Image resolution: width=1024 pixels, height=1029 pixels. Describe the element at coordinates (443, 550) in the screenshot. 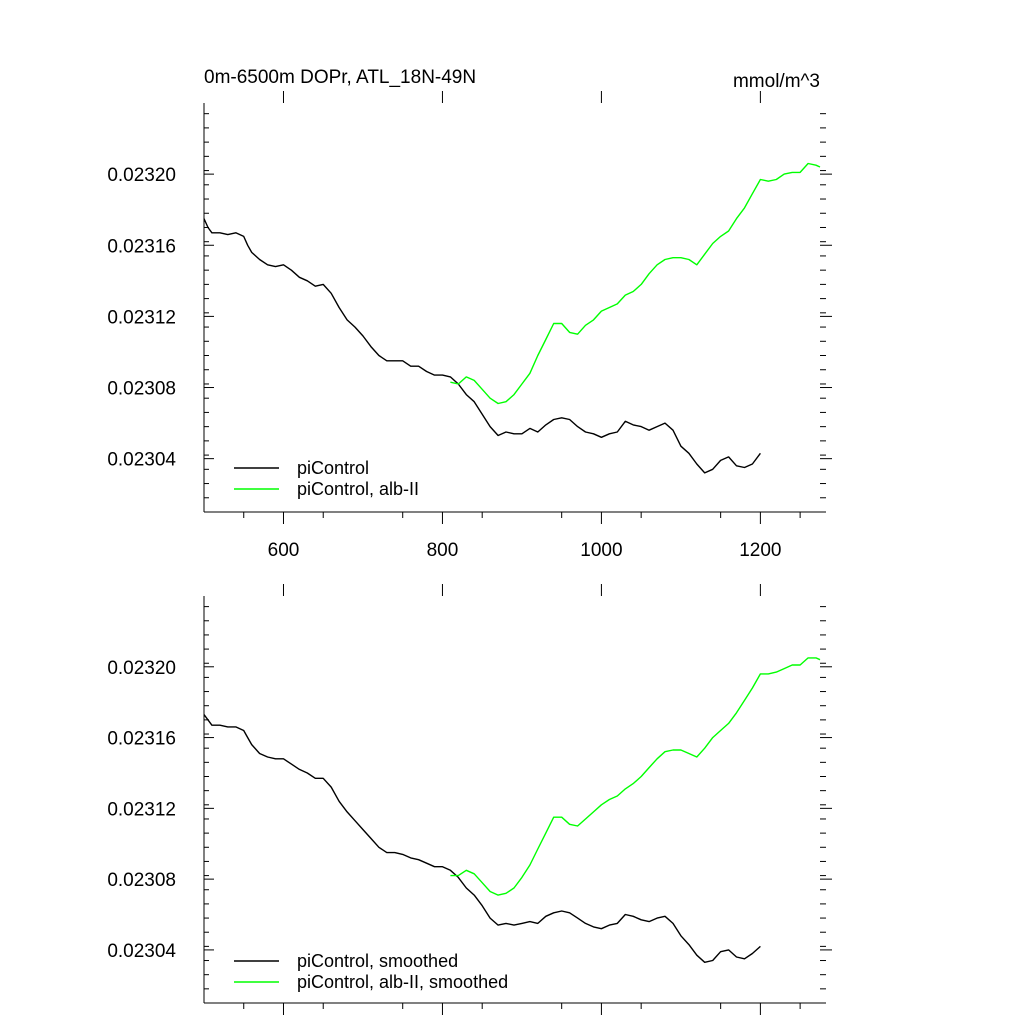

I see `x-tick-label: 800` at that location.